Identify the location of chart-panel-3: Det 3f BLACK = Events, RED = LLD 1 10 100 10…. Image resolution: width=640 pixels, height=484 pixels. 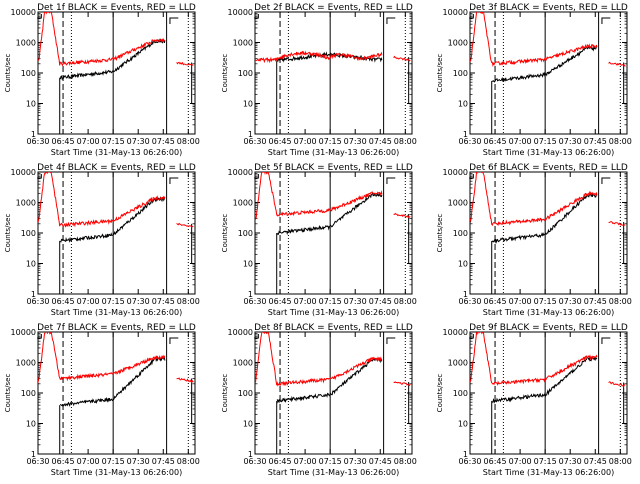
(534, 80).